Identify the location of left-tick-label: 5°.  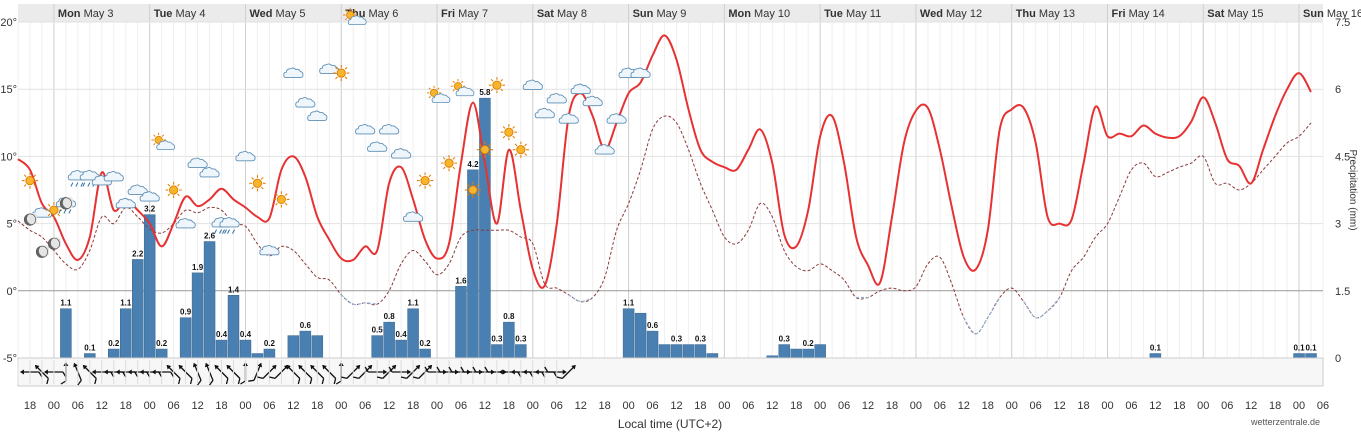
(11, 225).